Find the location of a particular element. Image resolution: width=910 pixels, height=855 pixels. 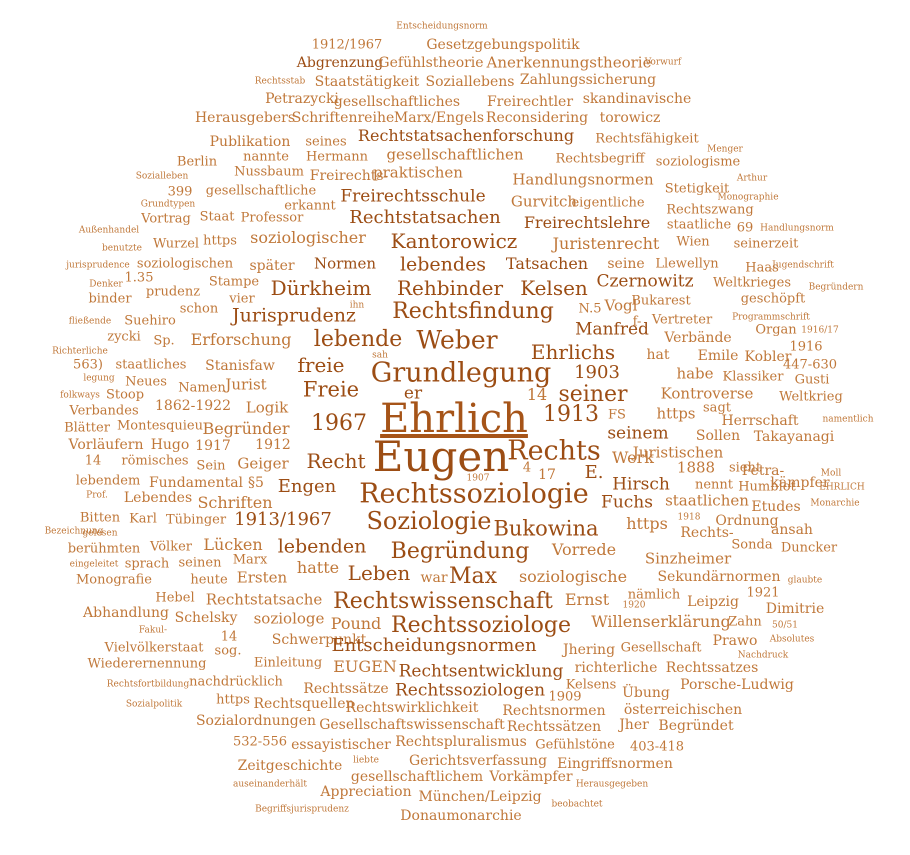

cloud-word-habe: habe is located at coordinates (695, 373).